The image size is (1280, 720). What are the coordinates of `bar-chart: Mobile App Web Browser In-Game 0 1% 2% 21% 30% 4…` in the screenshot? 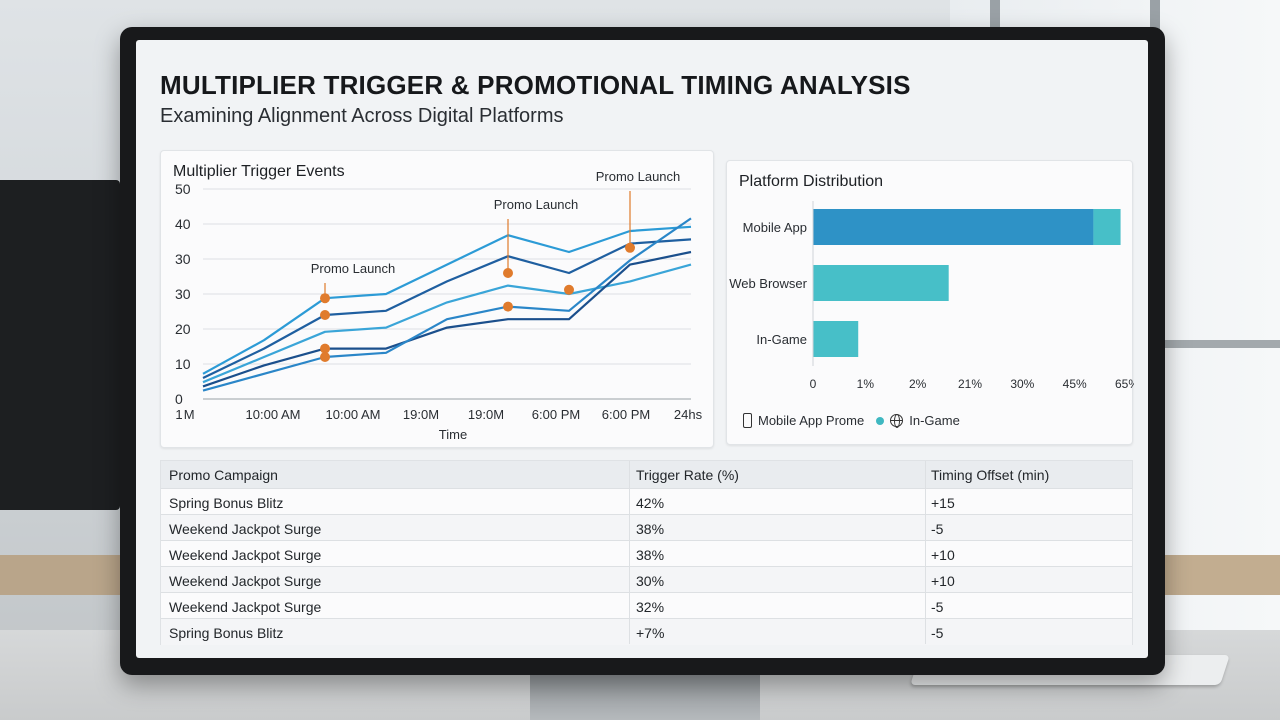 It's located at (931, 296).